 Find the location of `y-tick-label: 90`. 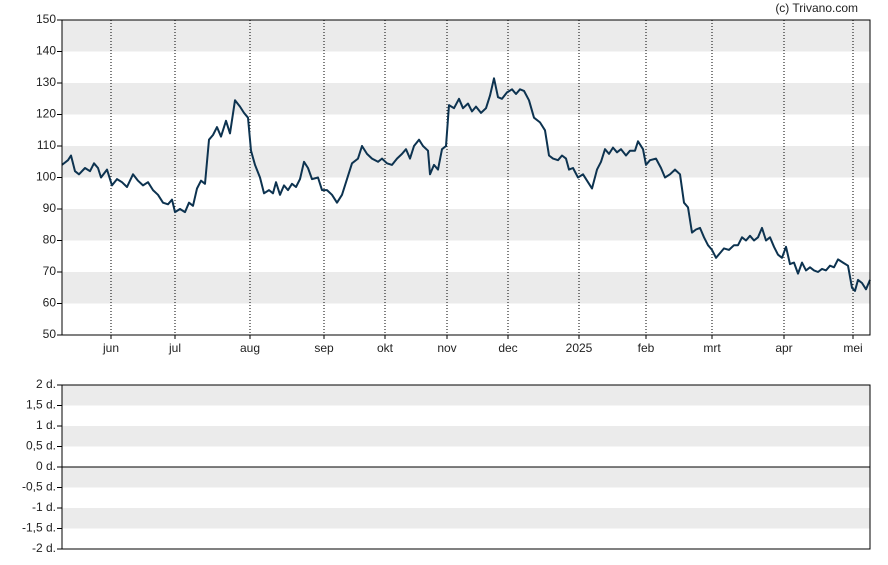

y-tick-label: 90 is located at coordinates (50, 208).